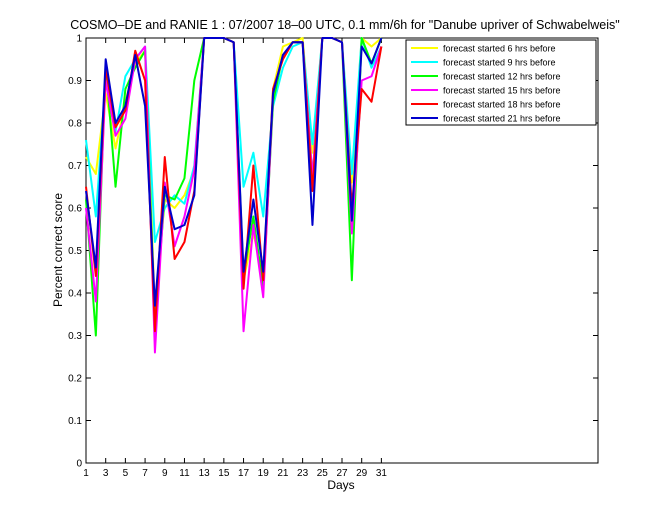  I want to click on legend-box, so click(501, 82).